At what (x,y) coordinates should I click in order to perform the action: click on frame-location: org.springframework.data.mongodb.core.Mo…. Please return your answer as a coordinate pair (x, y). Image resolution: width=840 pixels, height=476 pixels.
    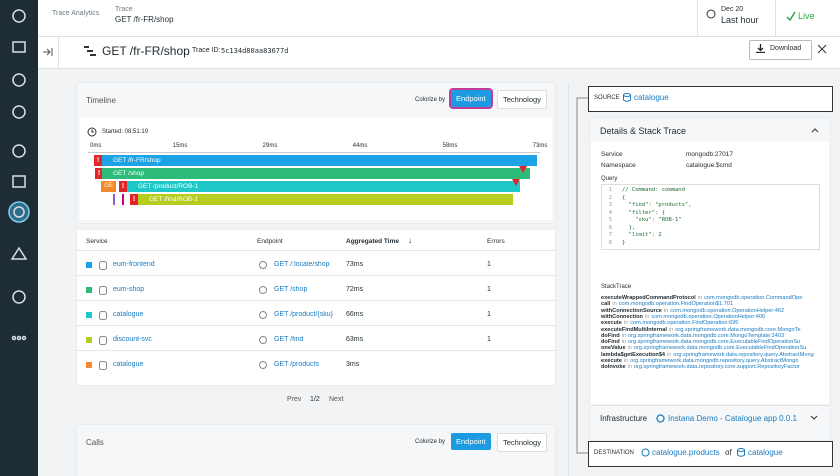
    Looking at the image, I should click on (706, 335).